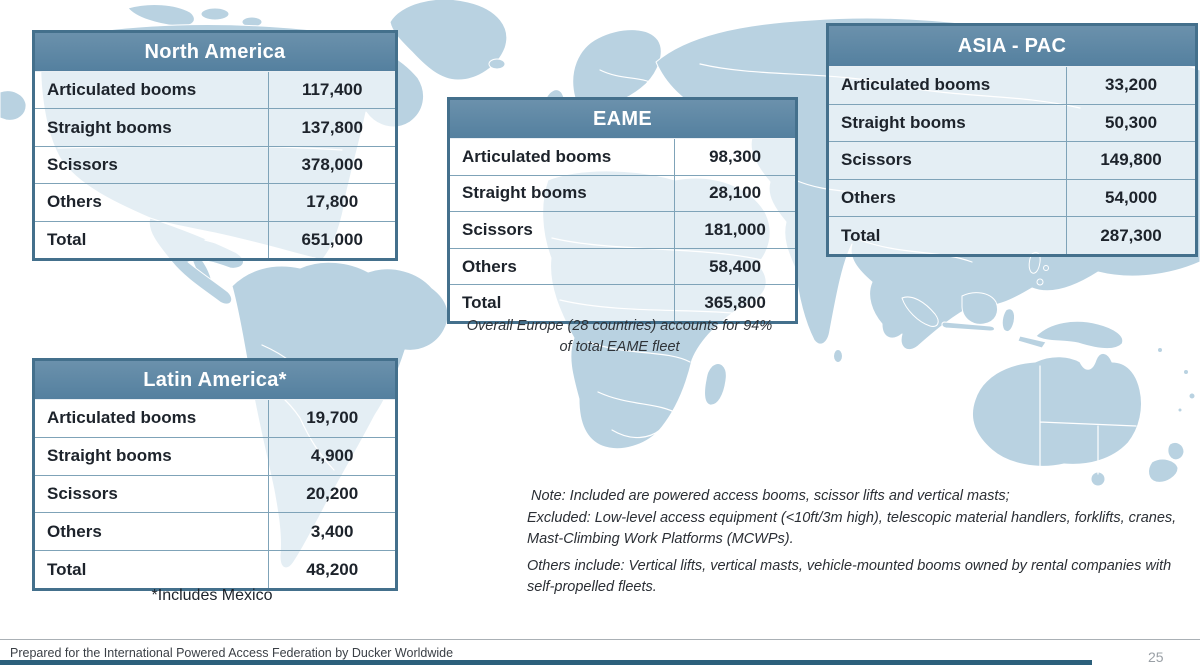 This screenshot has width=1200, height=666. I want to click on continent-nz-north, so click(1176, 451).